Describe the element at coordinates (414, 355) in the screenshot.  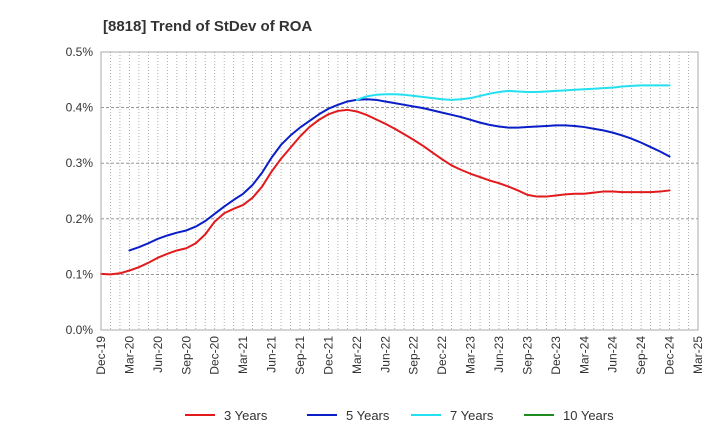
I see `x-tick-label: Sep-22` at that location.